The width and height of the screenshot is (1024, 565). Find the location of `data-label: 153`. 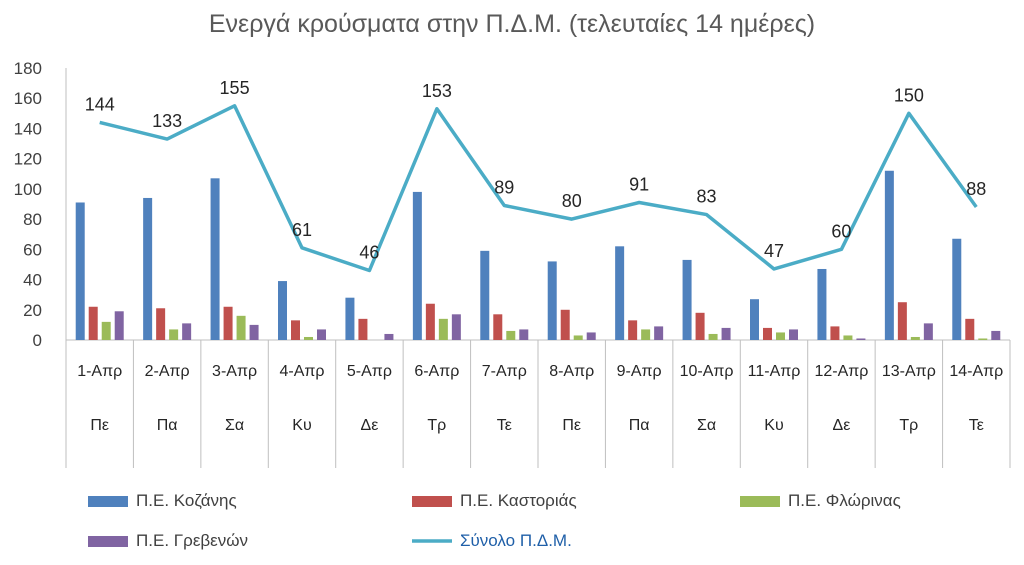

data-label: 153 is located at coordinates (437, 91).